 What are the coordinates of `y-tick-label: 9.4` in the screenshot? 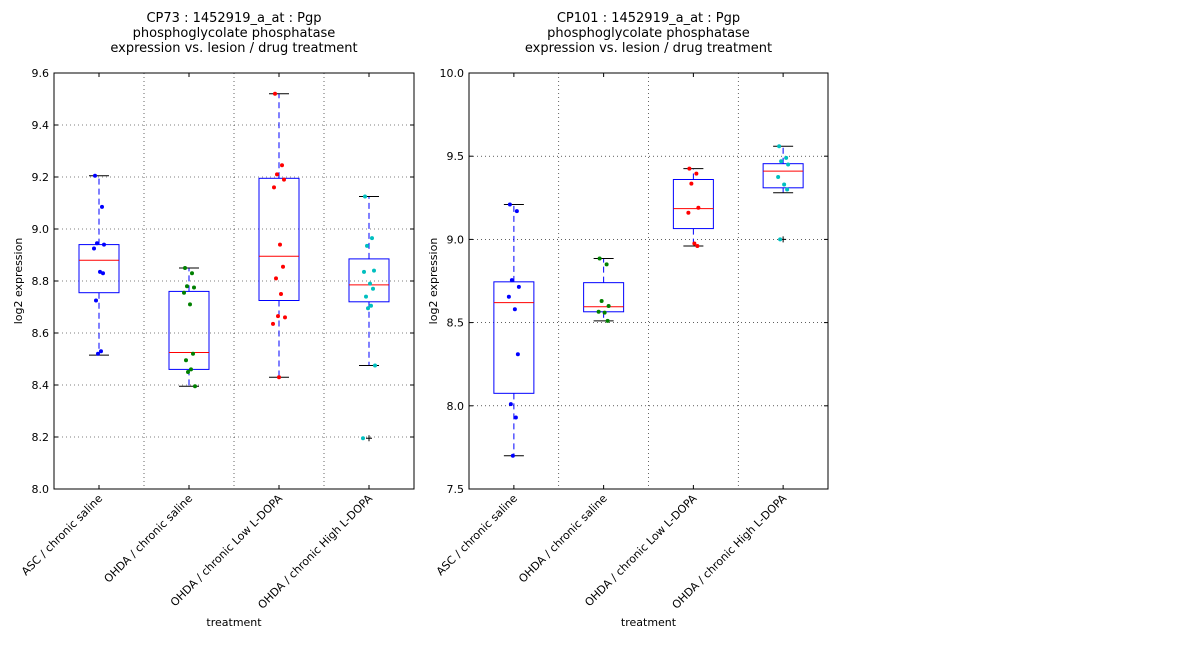 It's located at (41, 125).